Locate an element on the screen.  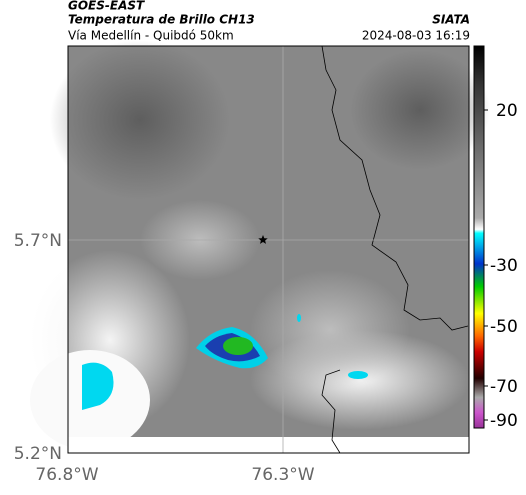
no-data is located at coordinates (268, 445).